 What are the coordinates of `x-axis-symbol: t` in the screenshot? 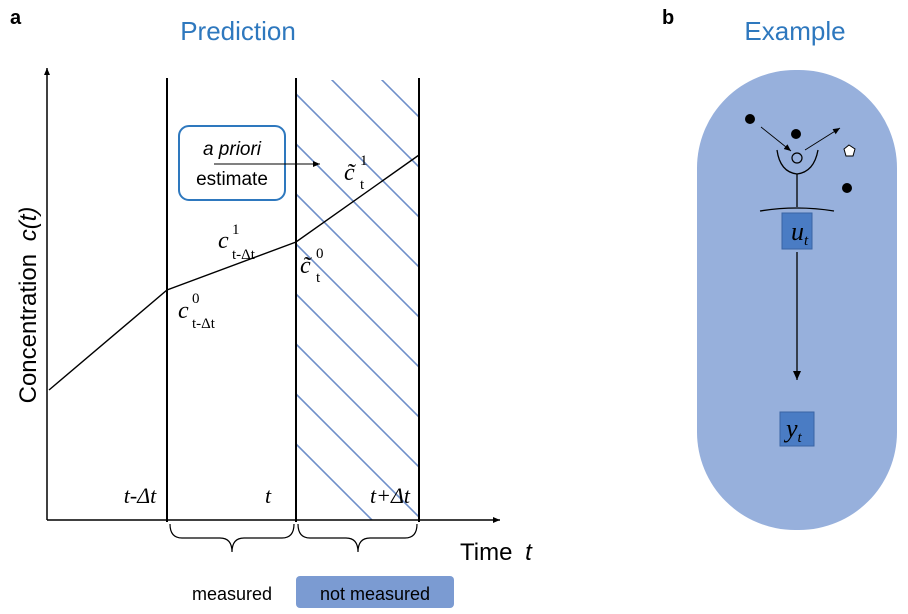 It's located at (529, 552).